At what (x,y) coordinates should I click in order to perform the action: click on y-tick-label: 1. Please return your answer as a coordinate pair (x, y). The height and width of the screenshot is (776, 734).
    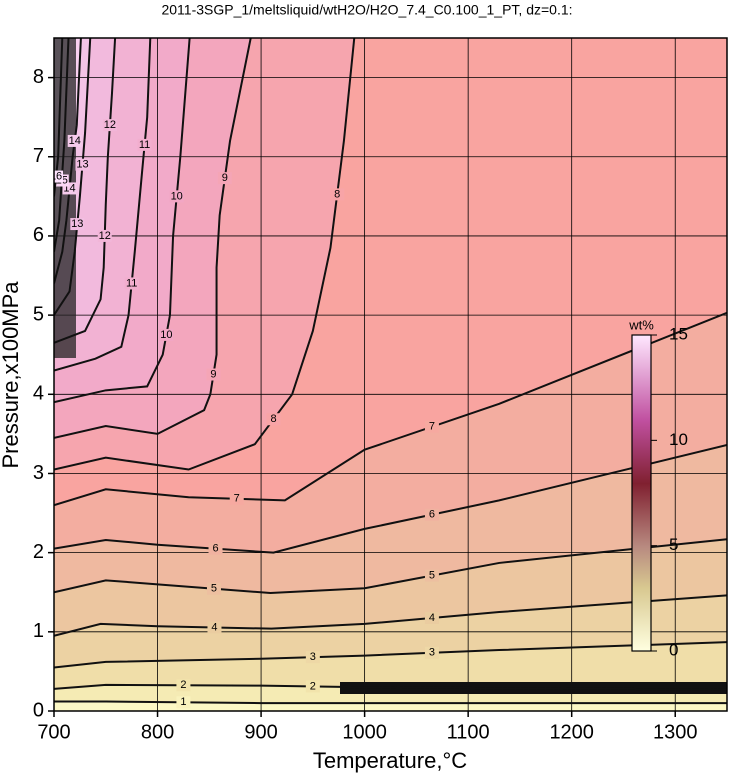
    Looking at the image, I should click on (38, 631).